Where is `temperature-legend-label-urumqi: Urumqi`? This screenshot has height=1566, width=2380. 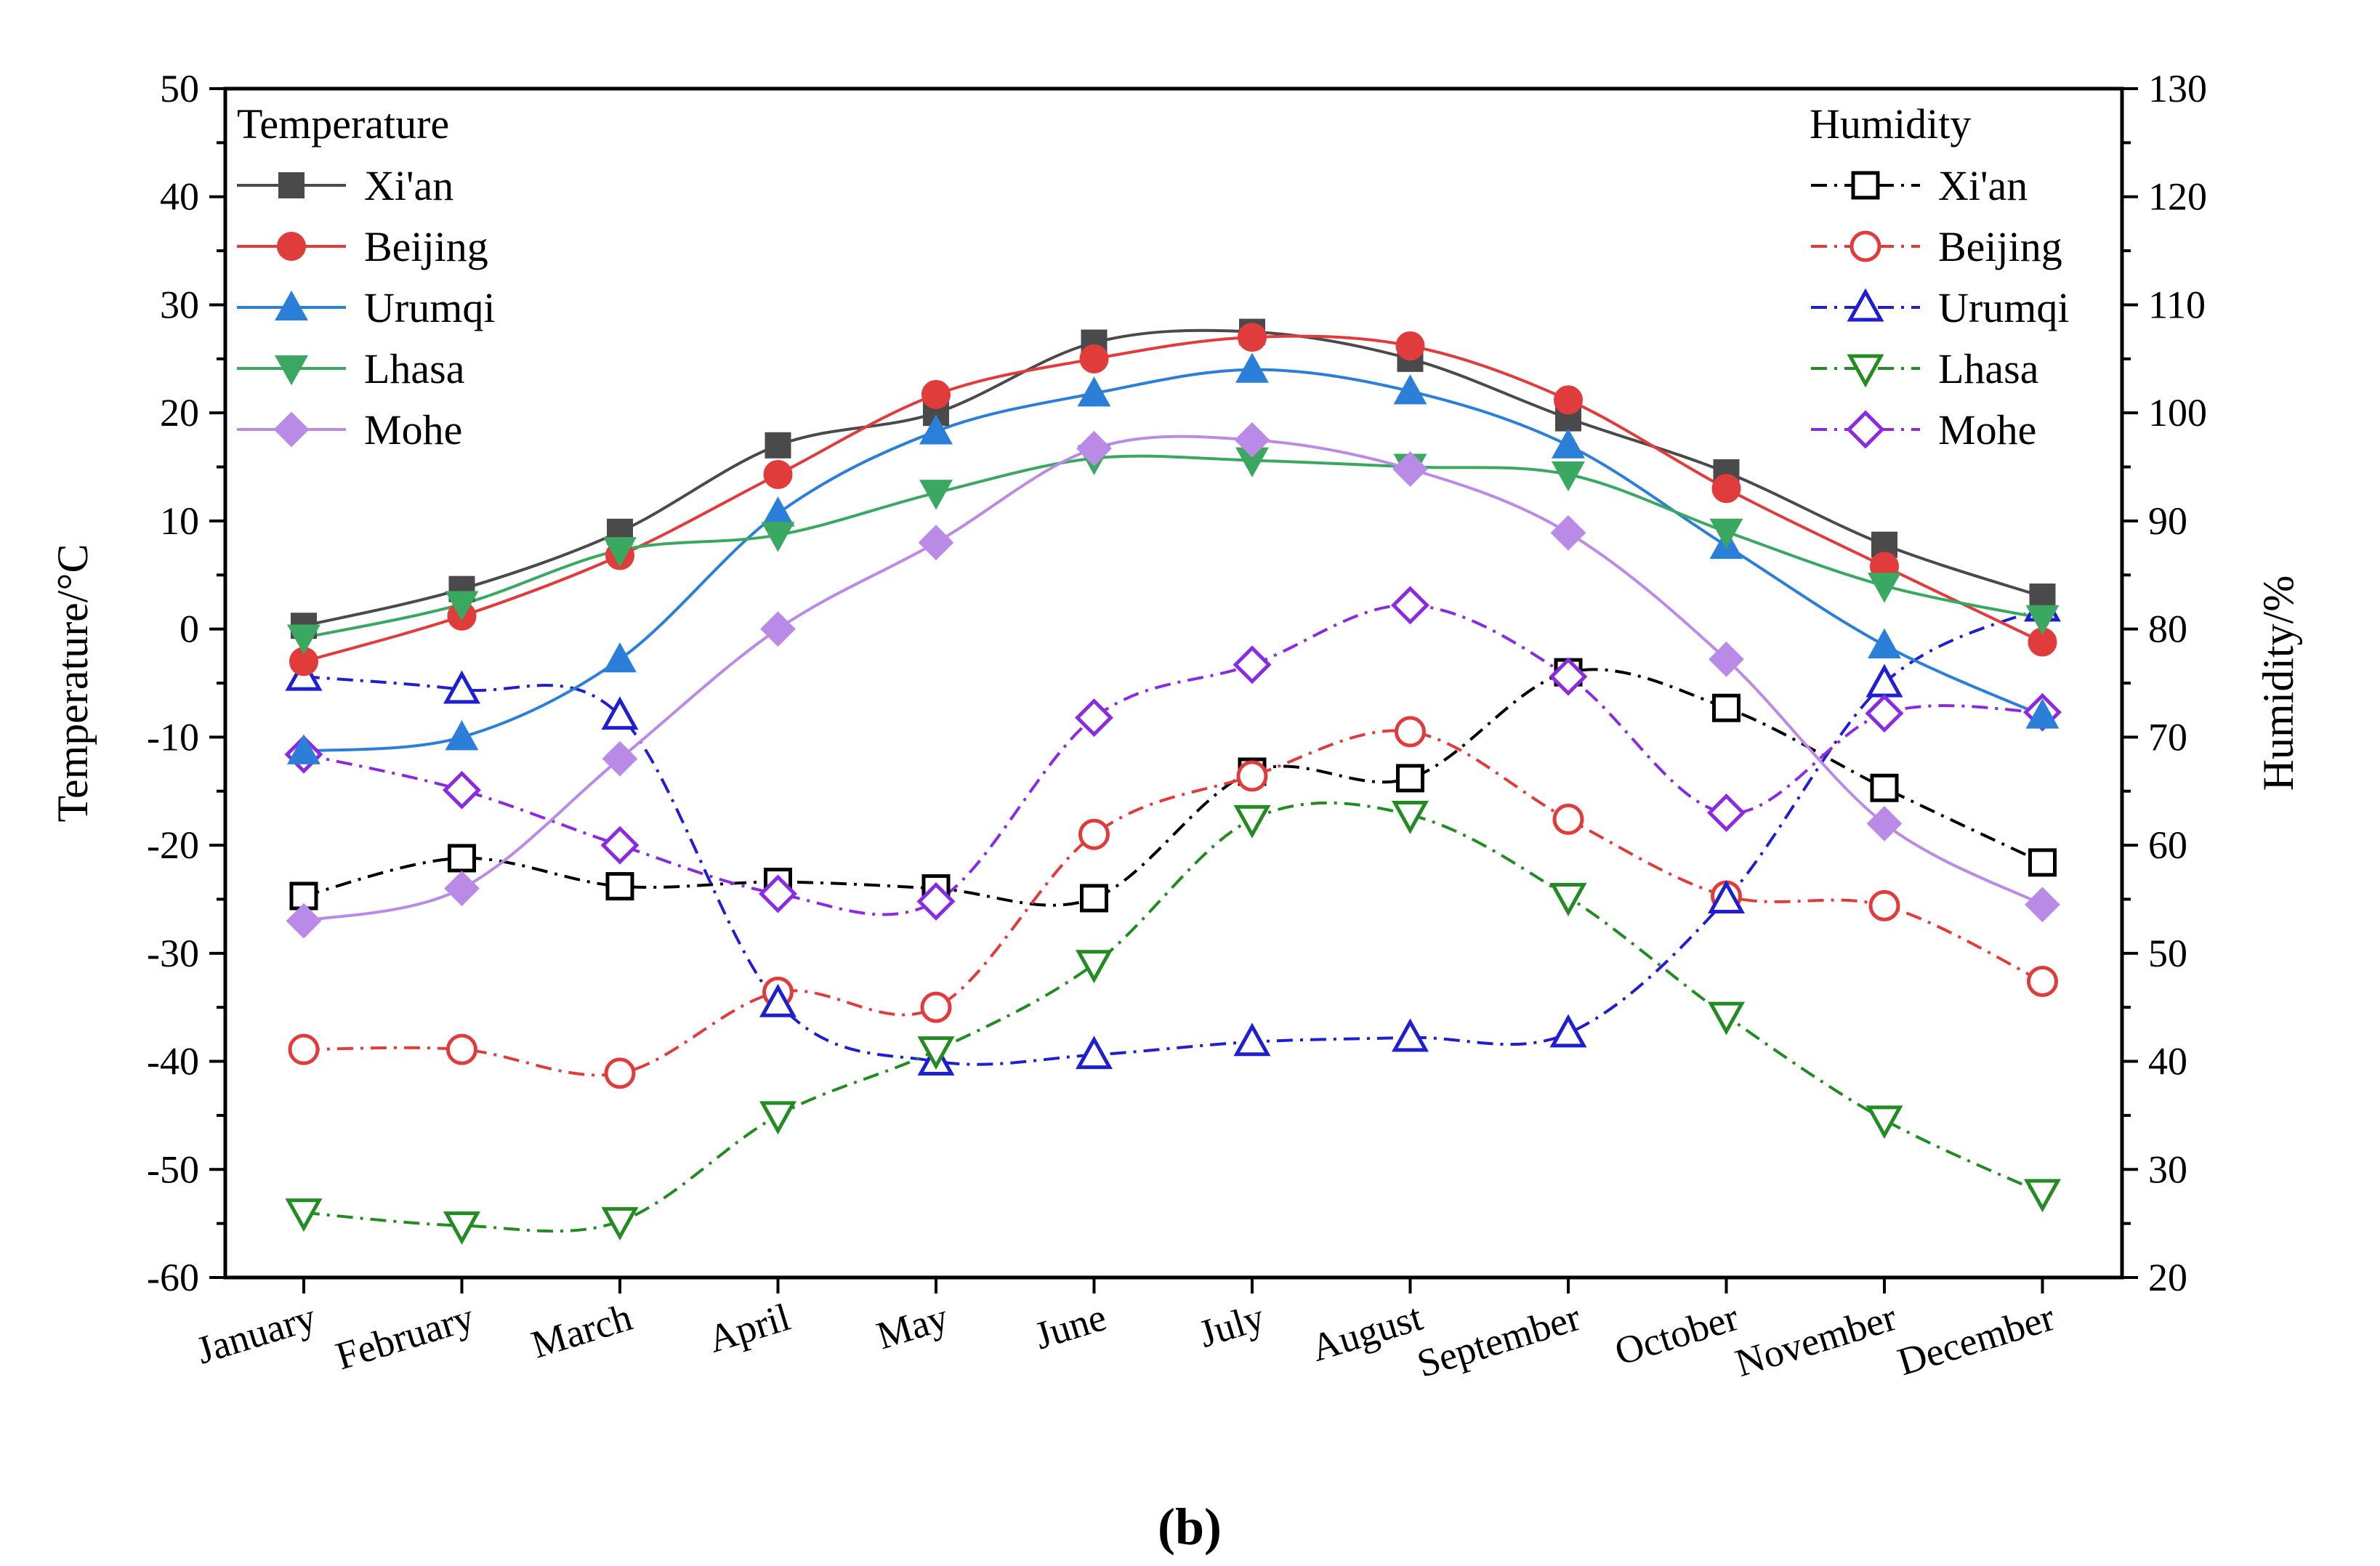
temperature-legend-label-urumqi: Urumqi is located at coordinates (429, 307).